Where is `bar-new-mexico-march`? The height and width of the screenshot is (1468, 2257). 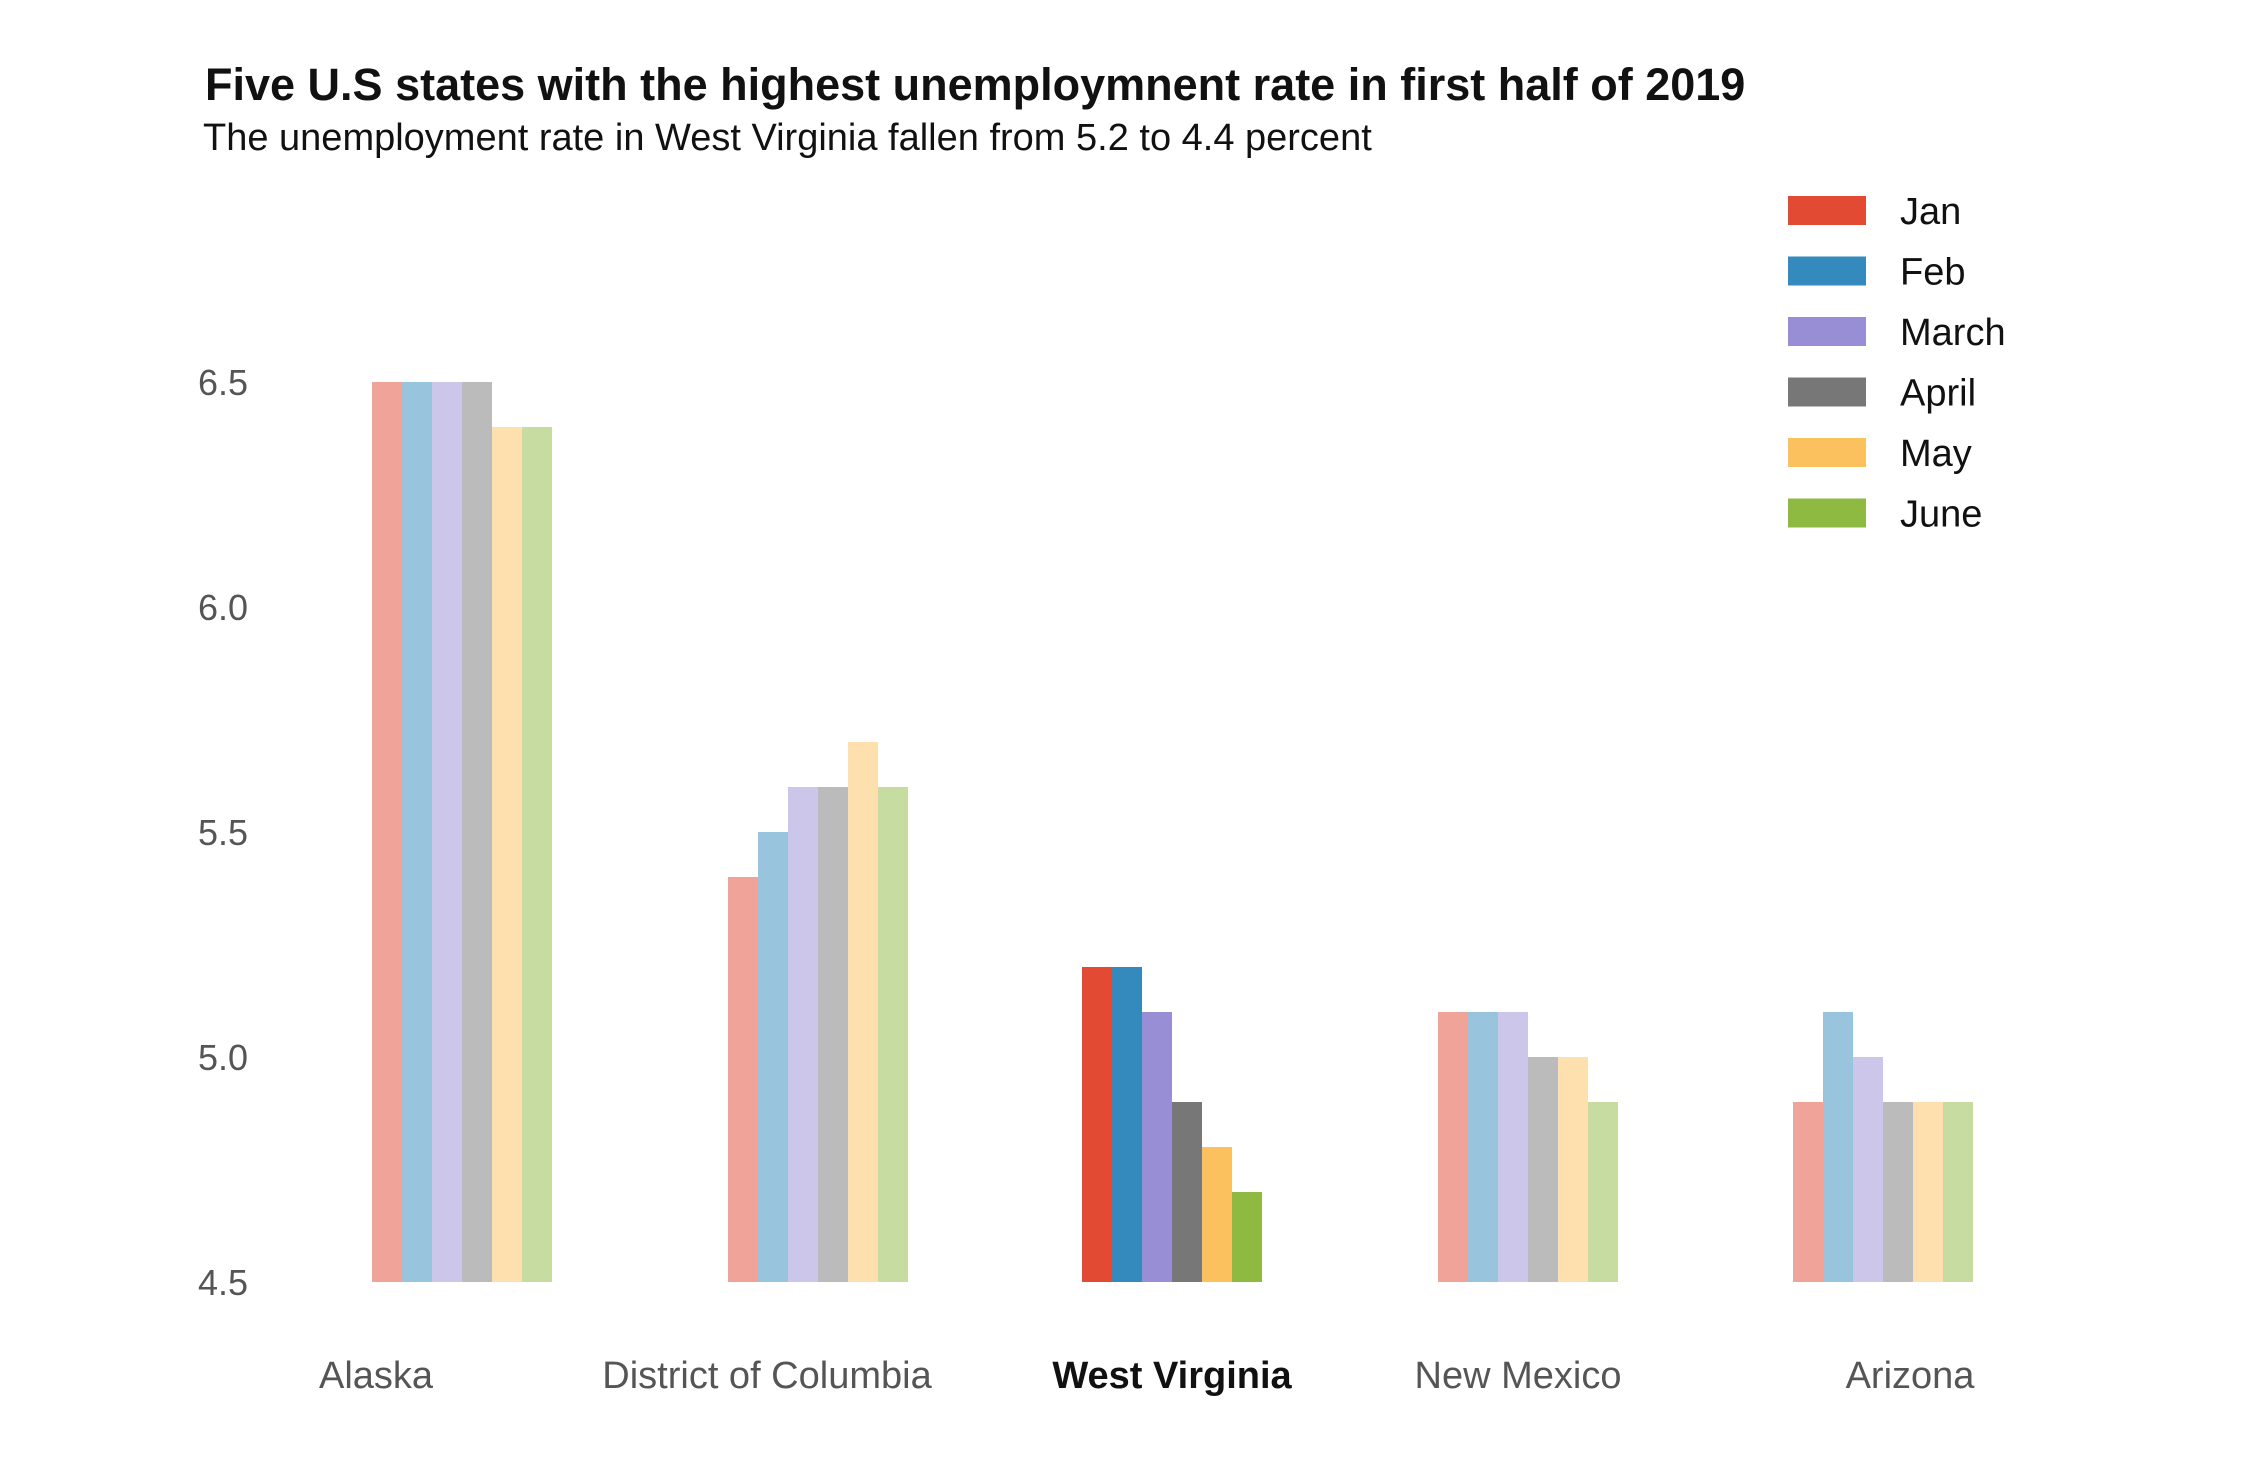
bar-new-mexico-march is located at coordinates (1513, 1147).